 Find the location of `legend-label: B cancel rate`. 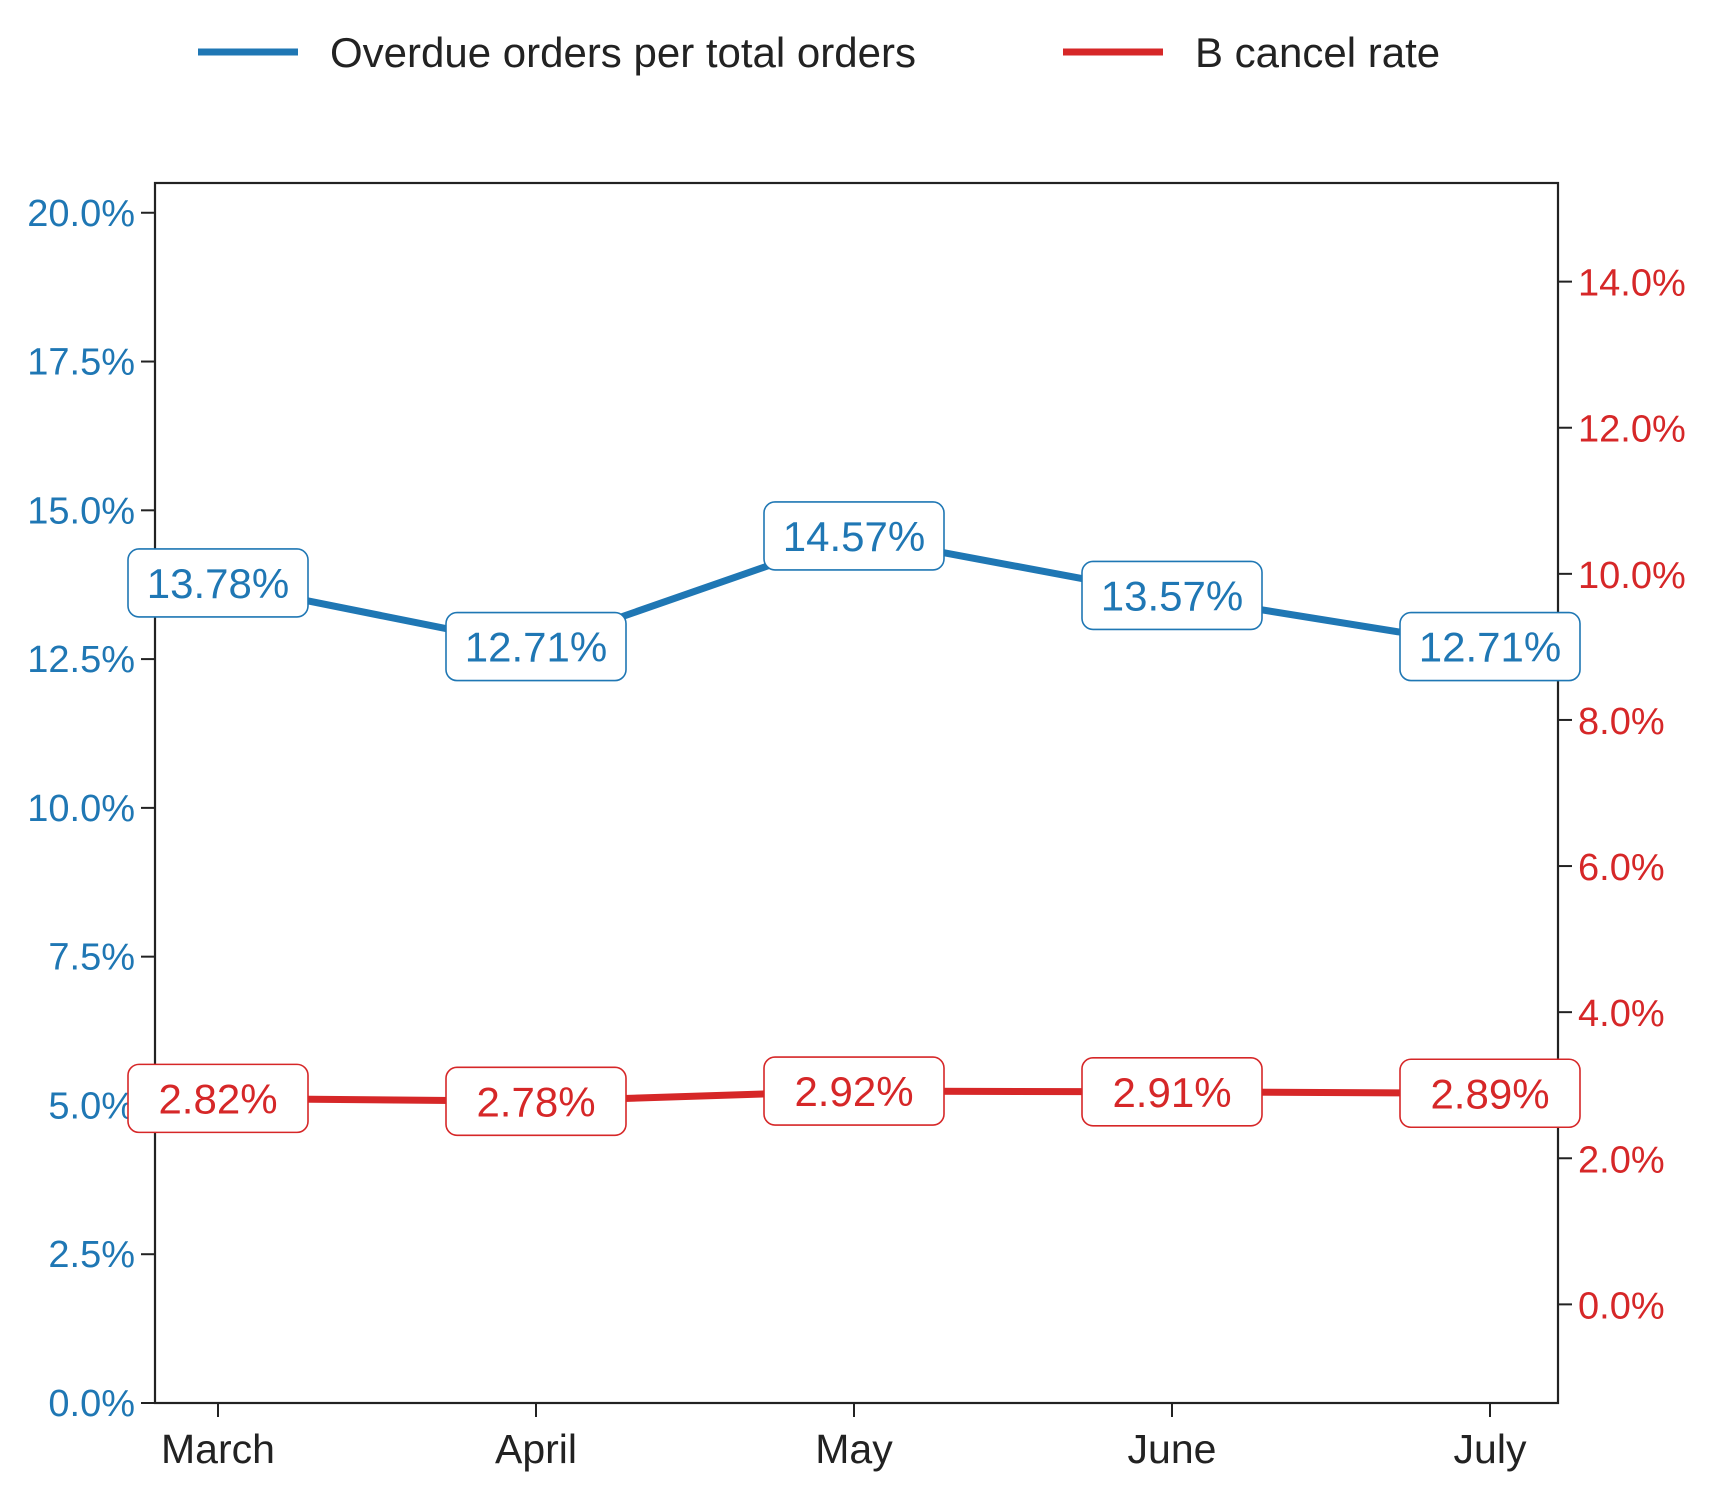

legend-label: B cancel rate is located at coordinates (1317, 52).